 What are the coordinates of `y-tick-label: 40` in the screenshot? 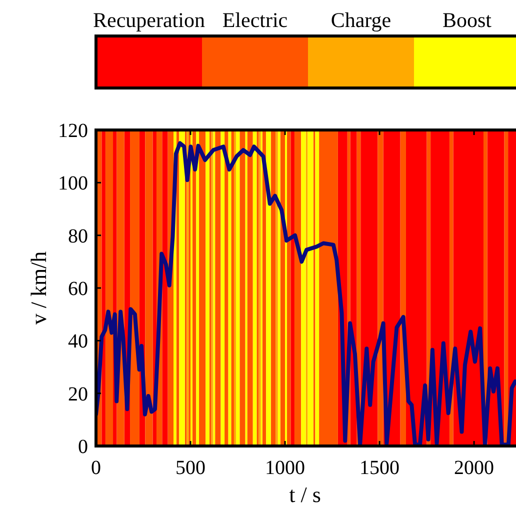 It's located at (78, 341).